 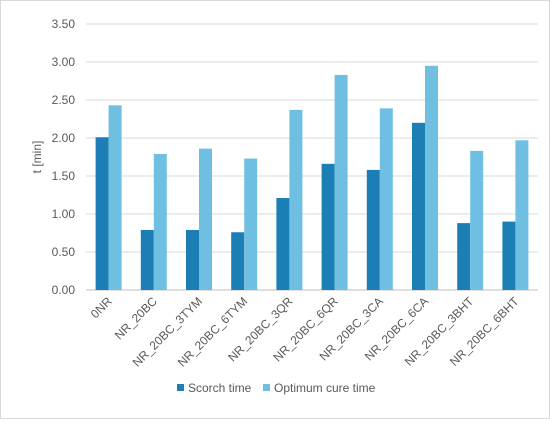 I want to click on y-tick-label: 3.00, so click(x=64, y=62).